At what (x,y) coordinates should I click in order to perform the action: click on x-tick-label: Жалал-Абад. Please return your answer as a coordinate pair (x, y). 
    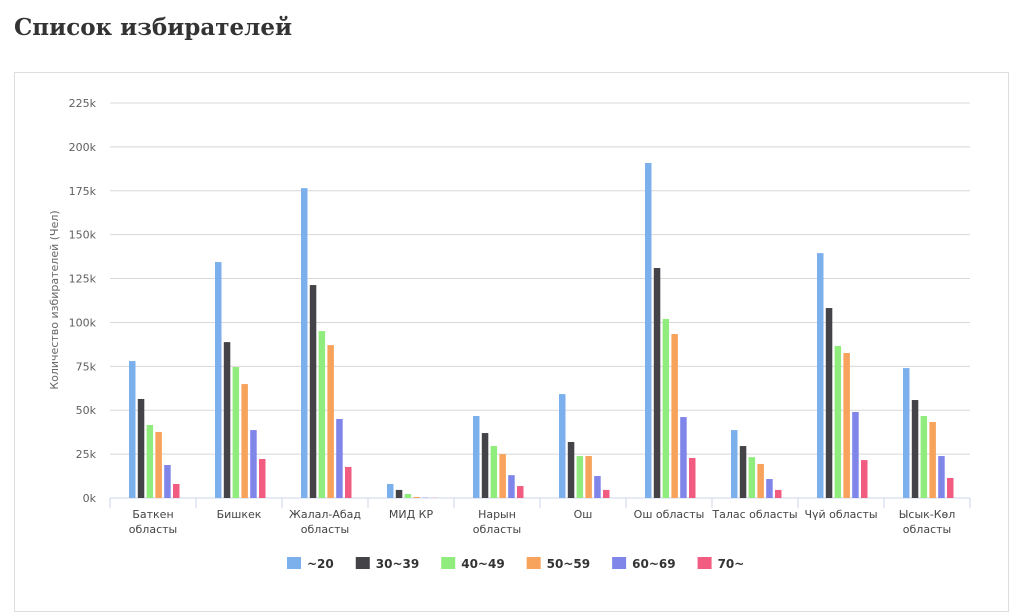
    Looking at the image, I should click on (325, 514).